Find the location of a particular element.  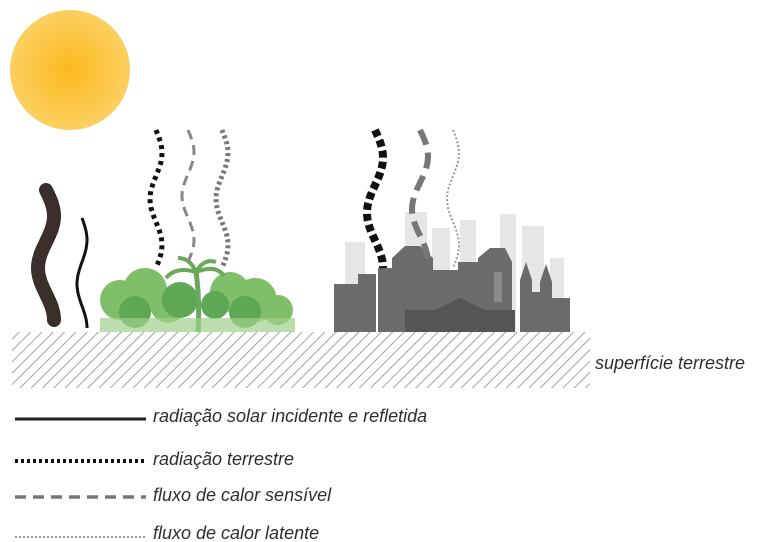

legend-text: fluxo de calor sensível is located at coordinates (242, 495).